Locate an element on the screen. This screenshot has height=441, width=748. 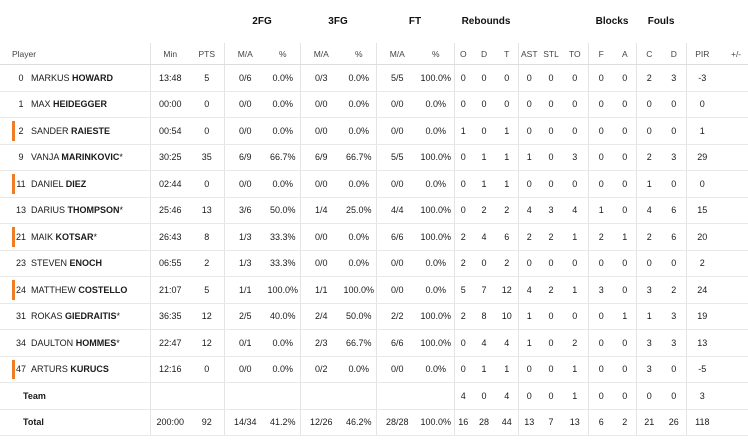
first-name: MARKUS is located at coordinates (50, 77).